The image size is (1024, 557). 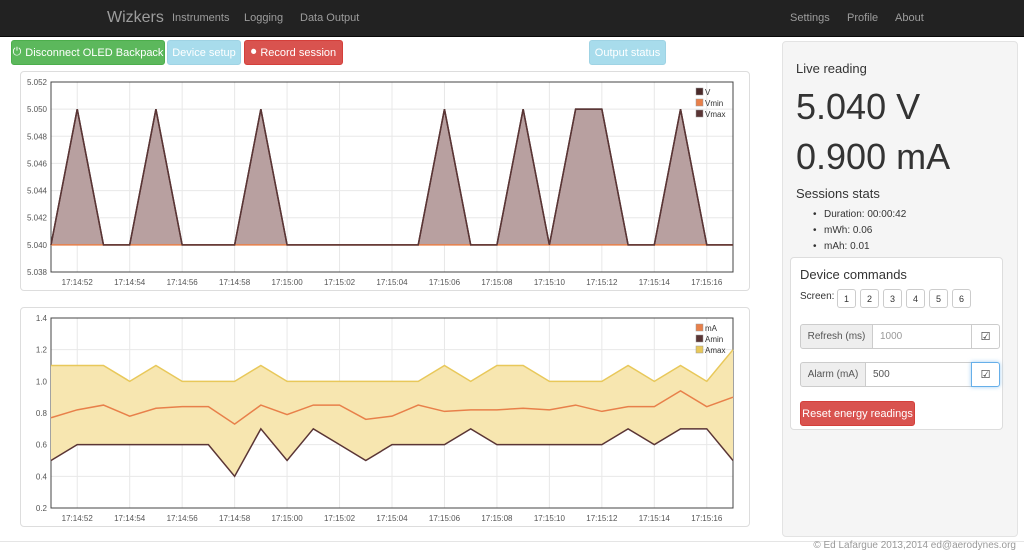 I want to click on voltage-x-tick-label: 17:15:08, so click(x=497, y=282).